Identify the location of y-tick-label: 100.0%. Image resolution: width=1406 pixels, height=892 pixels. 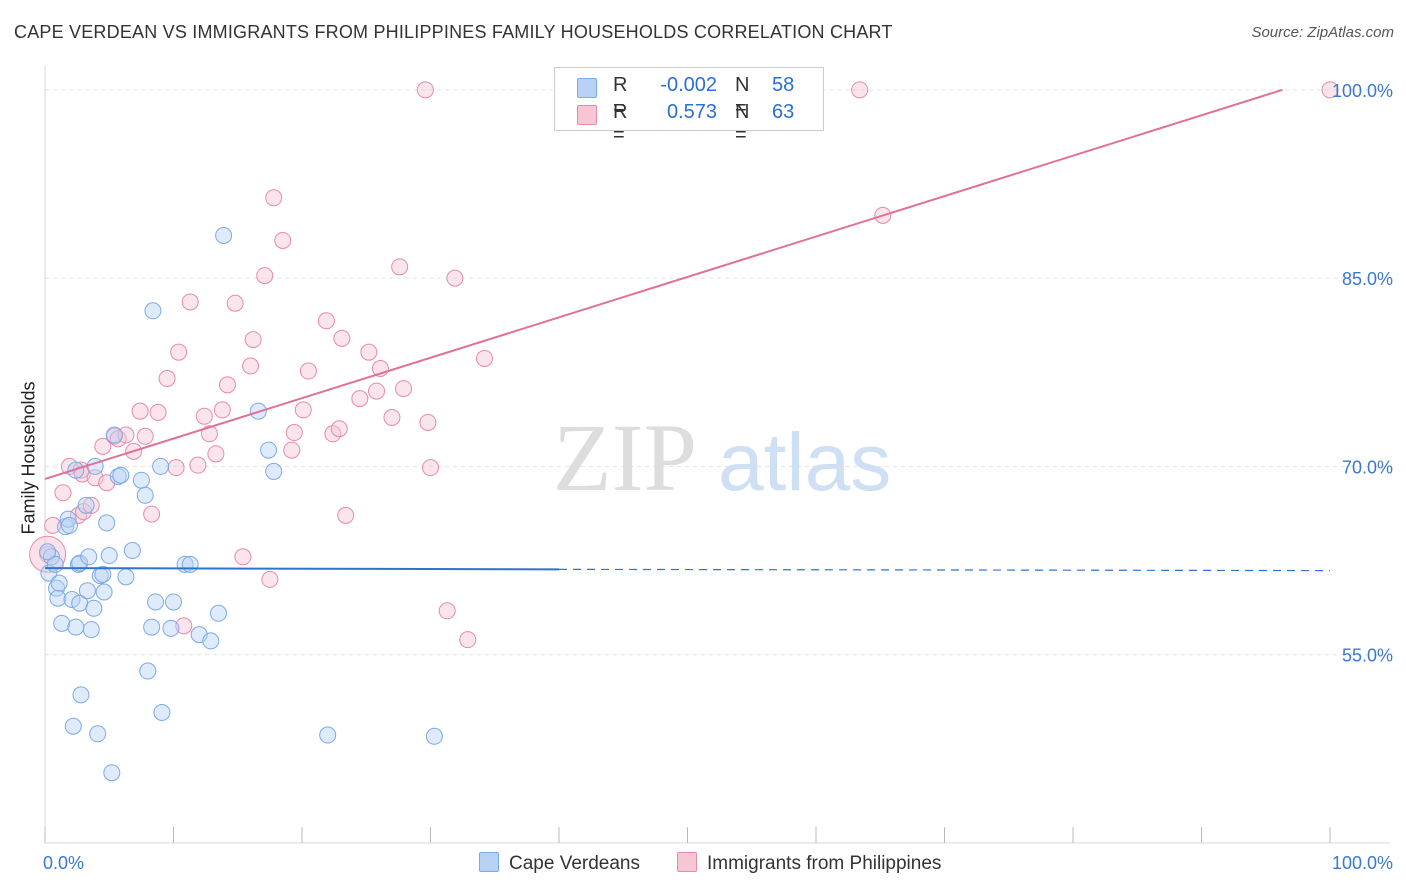
(1362, 91).